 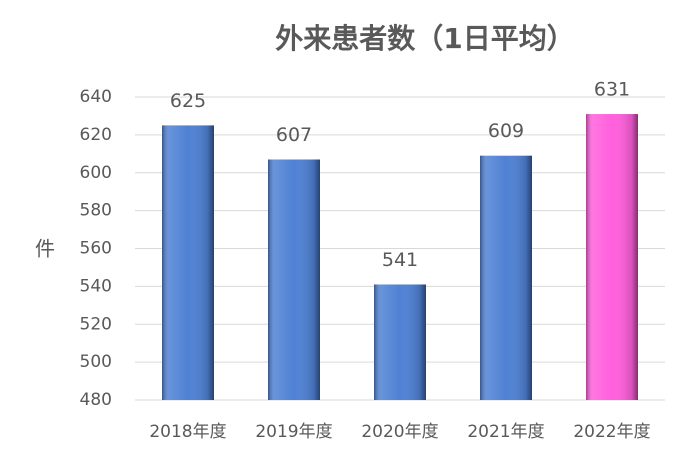 I want to click on x-tick-label: 2022年度, so click(x=611, y=432).